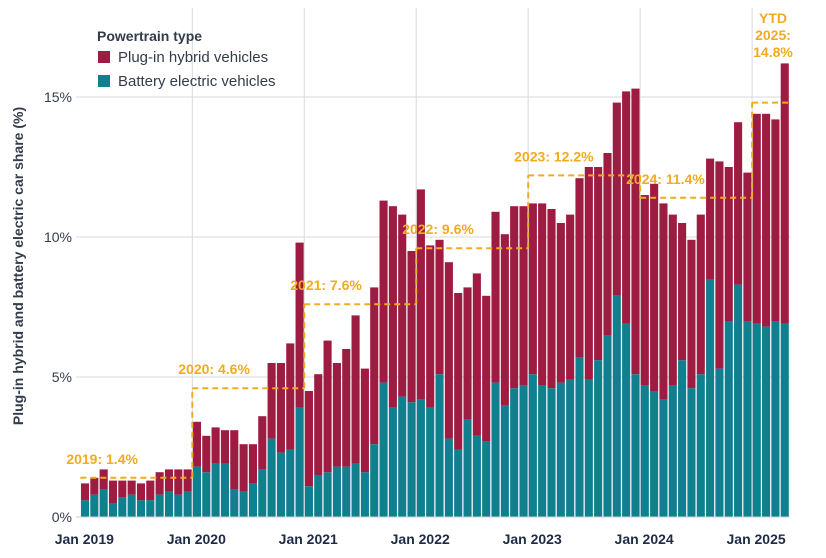 The image size is (826, 558). What do you see at coordinates (193, 57) in the screenshot?
I see `phev-legend-label: Plug-in hybrid vehicles` at bounding box center [193, 57].